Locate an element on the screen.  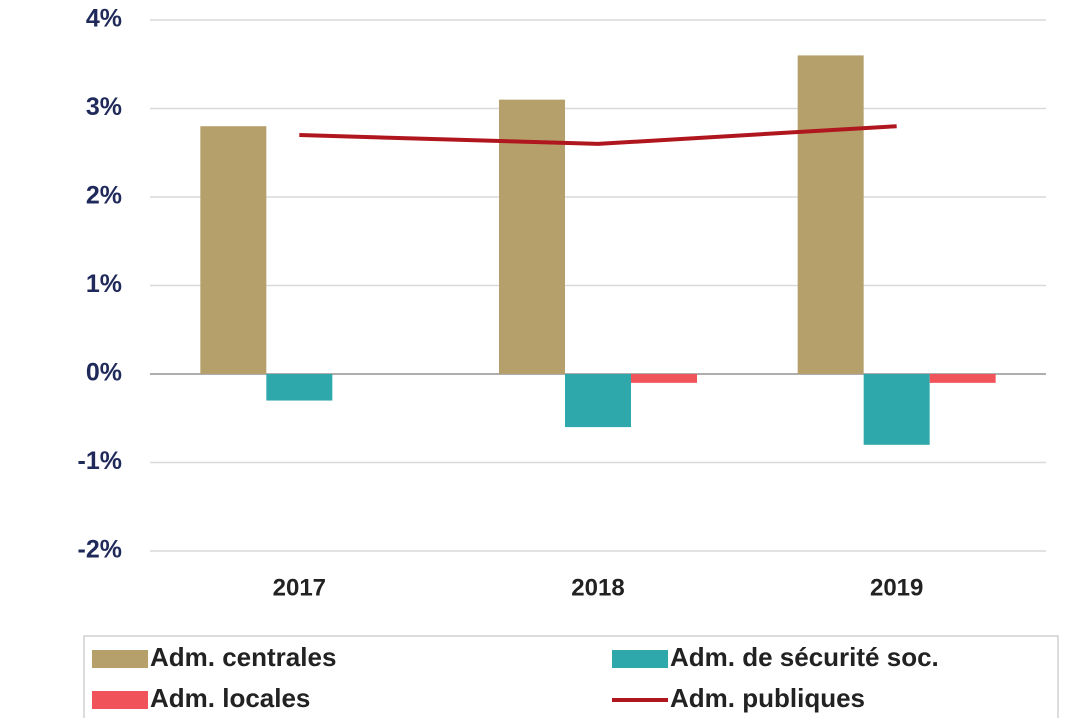
y-tick-label: 4% is located at coordinates (104, 19).